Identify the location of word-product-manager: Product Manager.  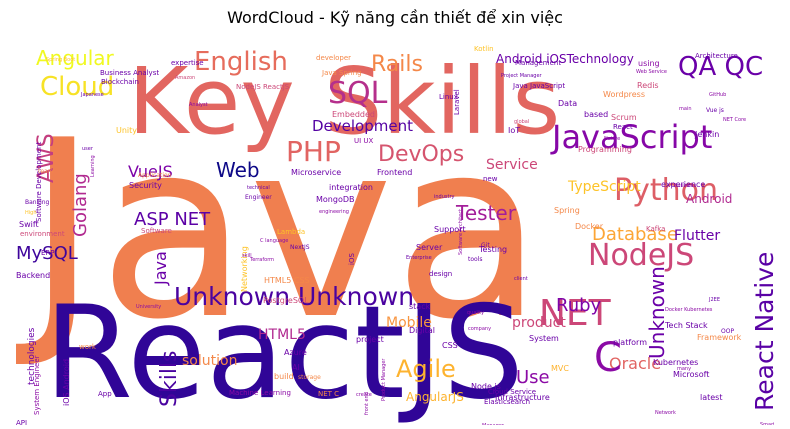
(384, 379).